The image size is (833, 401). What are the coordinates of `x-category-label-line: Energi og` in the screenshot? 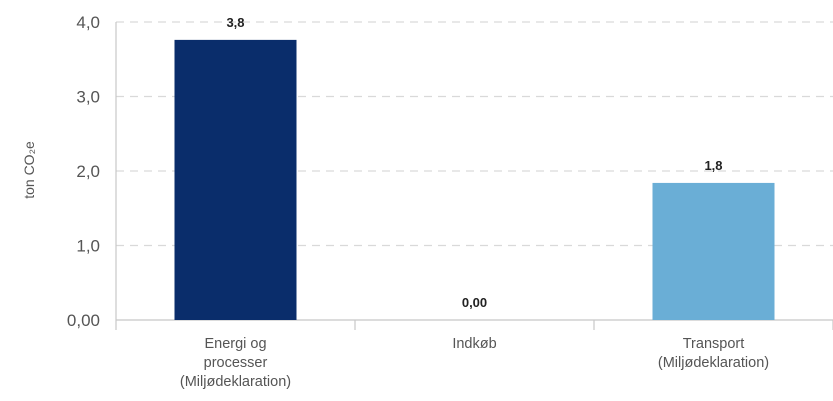 It's located at (235, 344).